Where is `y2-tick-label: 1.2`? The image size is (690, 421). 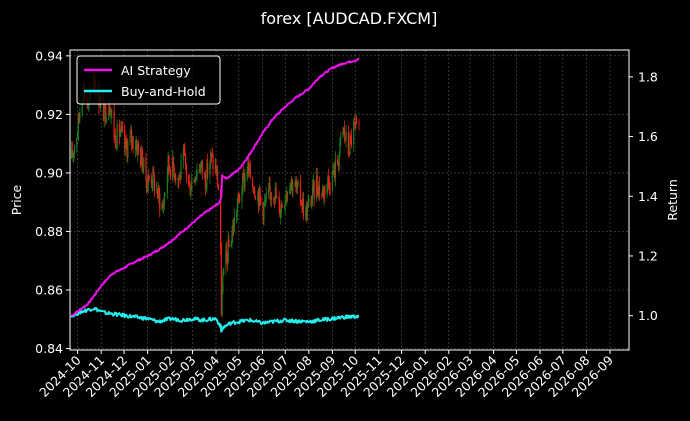
y2-tick-label: 1.2 is located at coordinates (648, 255).